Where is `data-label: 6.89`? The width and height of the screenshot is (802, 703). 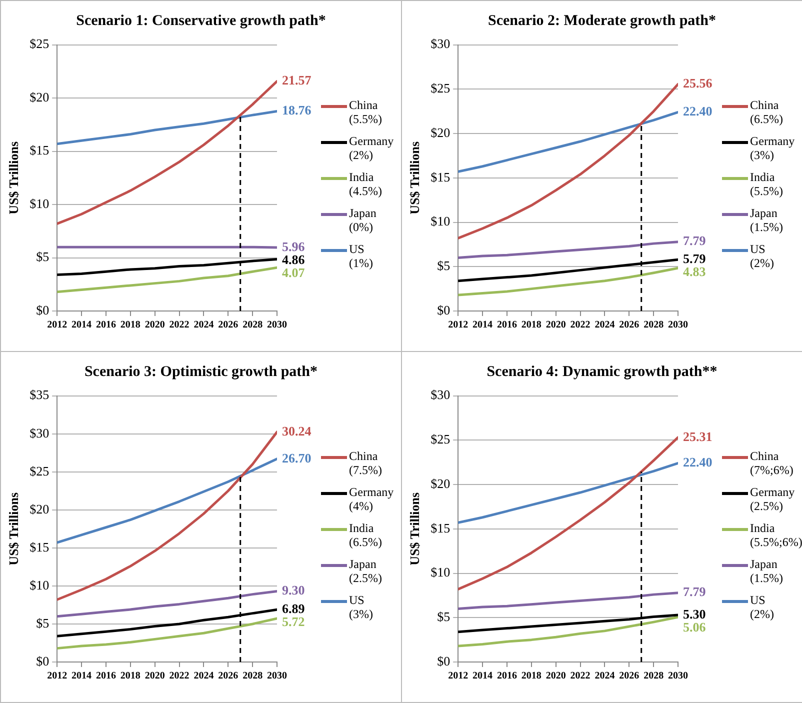 data-label: 6.89 is located at coordinates (294, 608).